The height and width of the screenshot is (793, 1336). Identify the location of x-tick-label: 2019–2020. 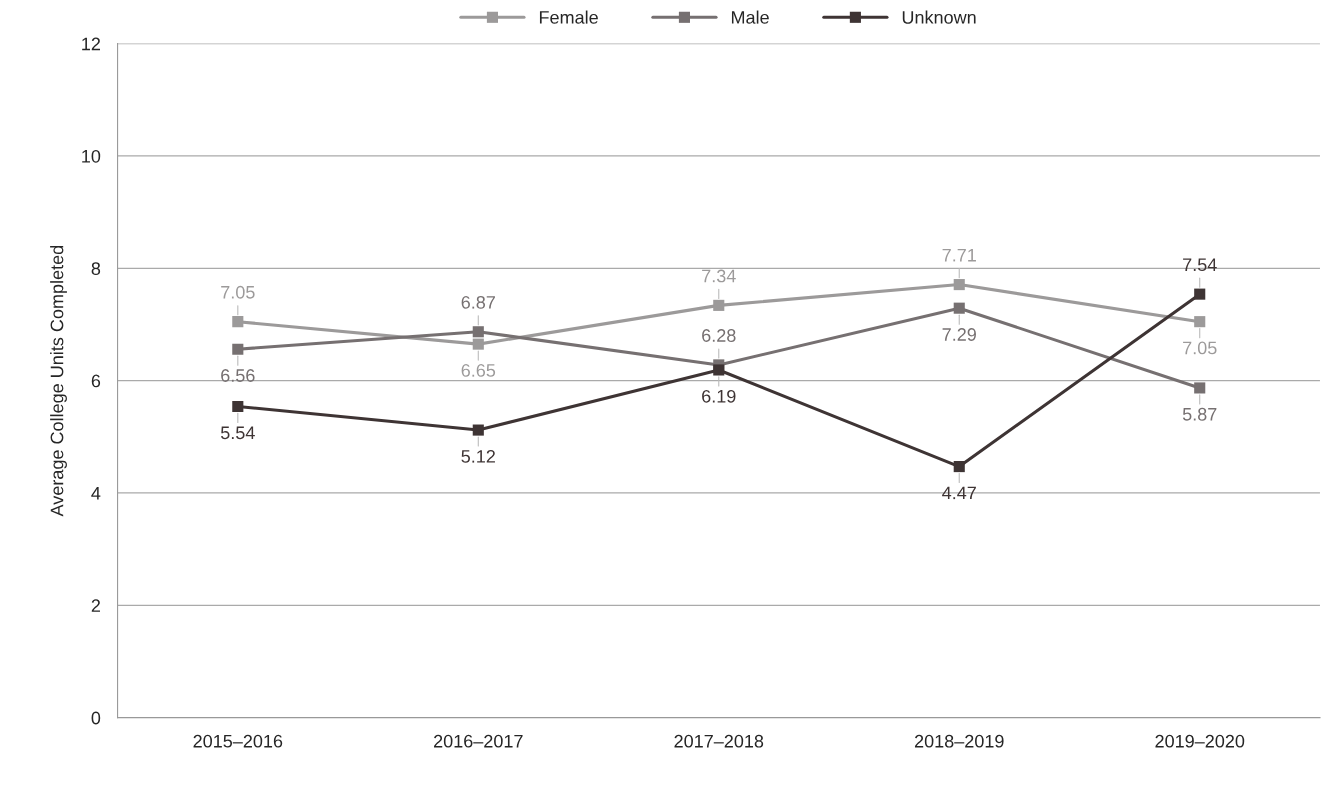
(1200, 741).